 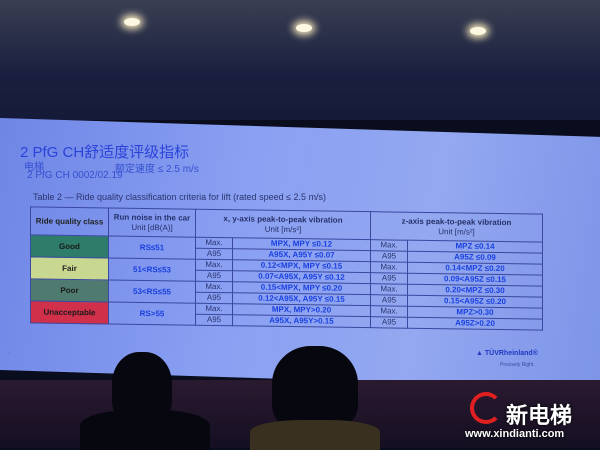 What do you see at coordinates (301, 321) in the screenshot?
I see `xy-a95-cell: A95X, A95Y>0.15` at bounding box center [301, 321].